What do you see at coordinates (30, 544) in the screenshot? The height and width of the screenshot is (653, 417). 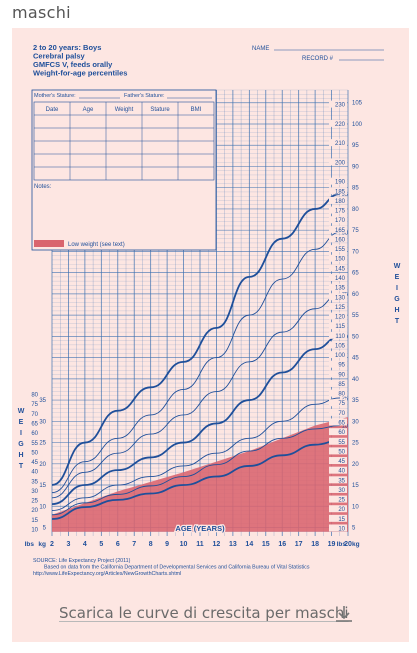 I see `unit-lbs-left: lbs` at bounding box center [30, 544].